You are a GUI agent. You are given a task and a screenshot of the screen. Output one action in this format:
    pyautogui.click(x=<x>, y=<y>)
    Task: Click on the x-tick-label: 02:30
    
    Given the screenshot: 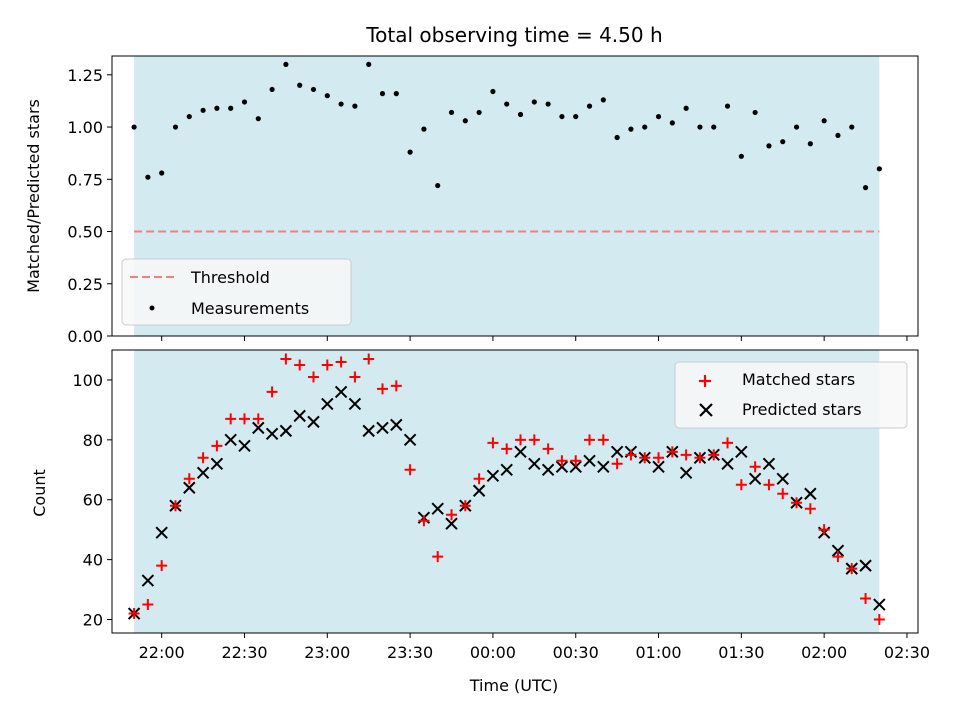 What is the action you would take?
    pyautogui.click(x=907, y=652)
    